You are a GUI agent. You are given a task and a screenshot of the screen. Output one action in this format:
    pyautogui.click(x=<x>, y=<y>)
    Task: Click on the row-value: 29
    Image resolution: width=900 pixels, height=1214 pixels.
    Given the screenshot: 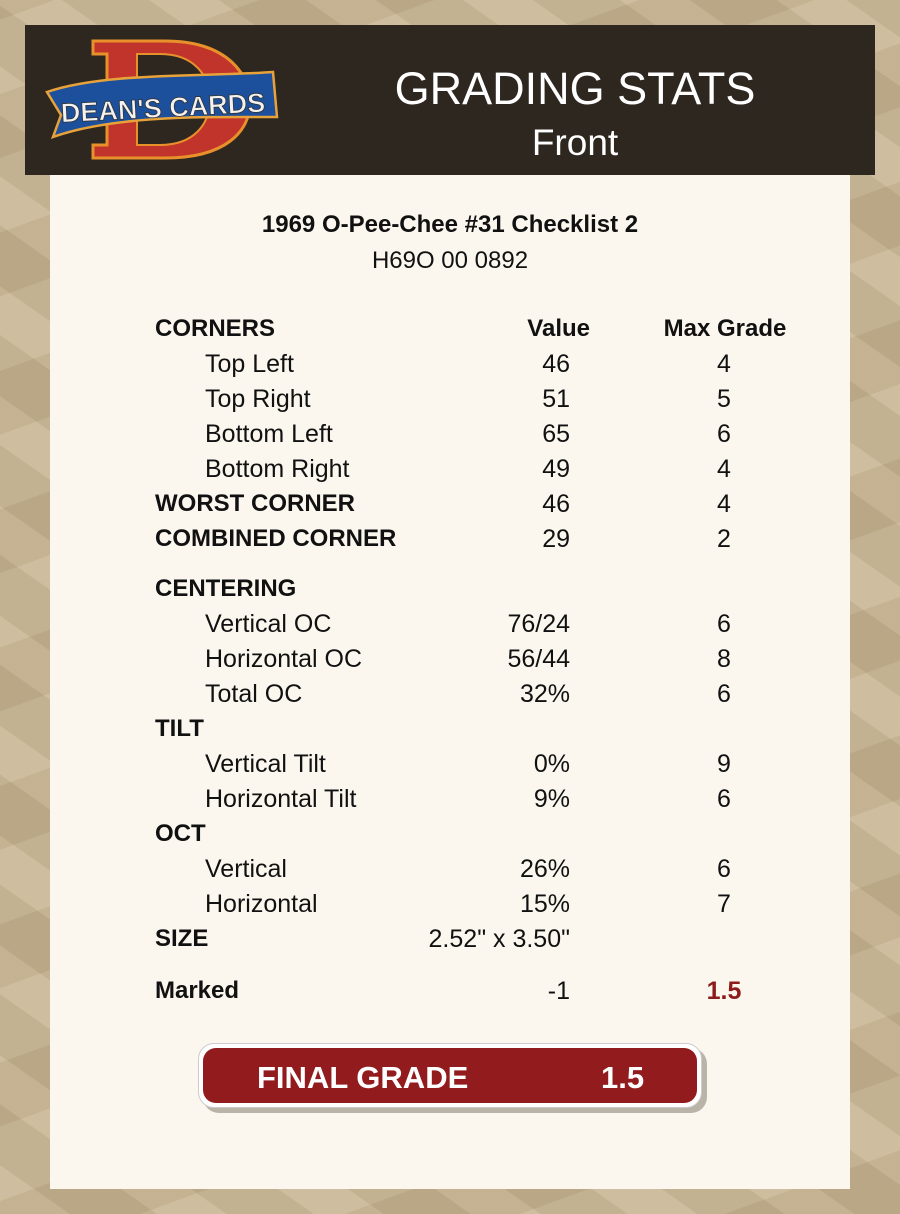 What is the action you would take?
    pyautogui.click(x=556, y=539)
    